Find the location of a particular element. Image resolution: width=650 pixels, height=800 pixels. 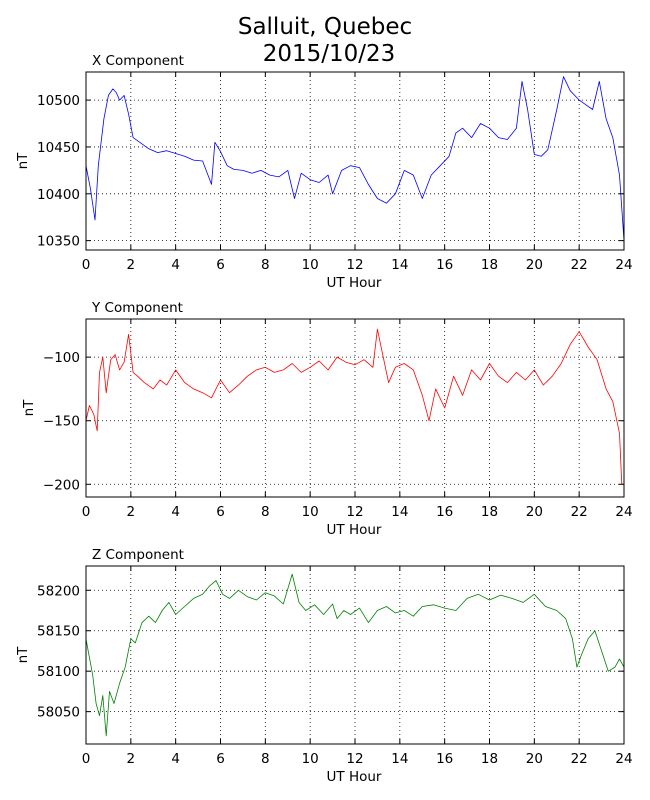

y-component-ylabel: nT is located at coordinates (29, 408).